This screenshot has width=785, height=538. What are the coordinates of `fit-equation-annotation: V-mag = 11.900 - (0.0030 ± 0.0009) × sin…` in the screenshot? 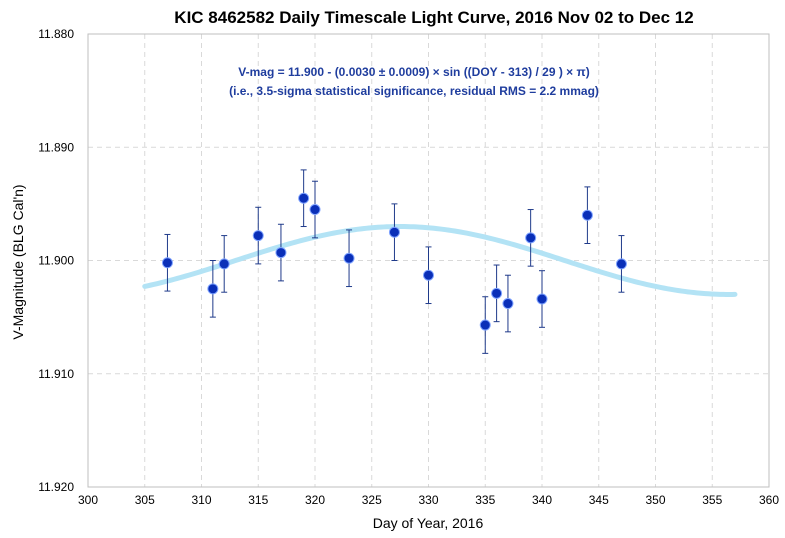 It's located at (413, 72).